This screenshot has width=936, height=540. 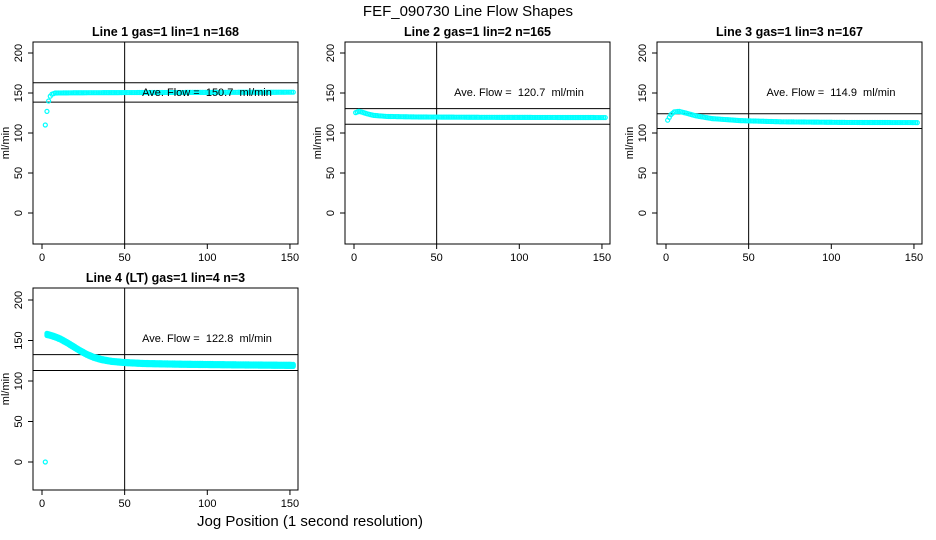 I want to click on ave-flow-annotation-1: Ave. Flow = 150.7 ml/min, so click(x=207, y=93).